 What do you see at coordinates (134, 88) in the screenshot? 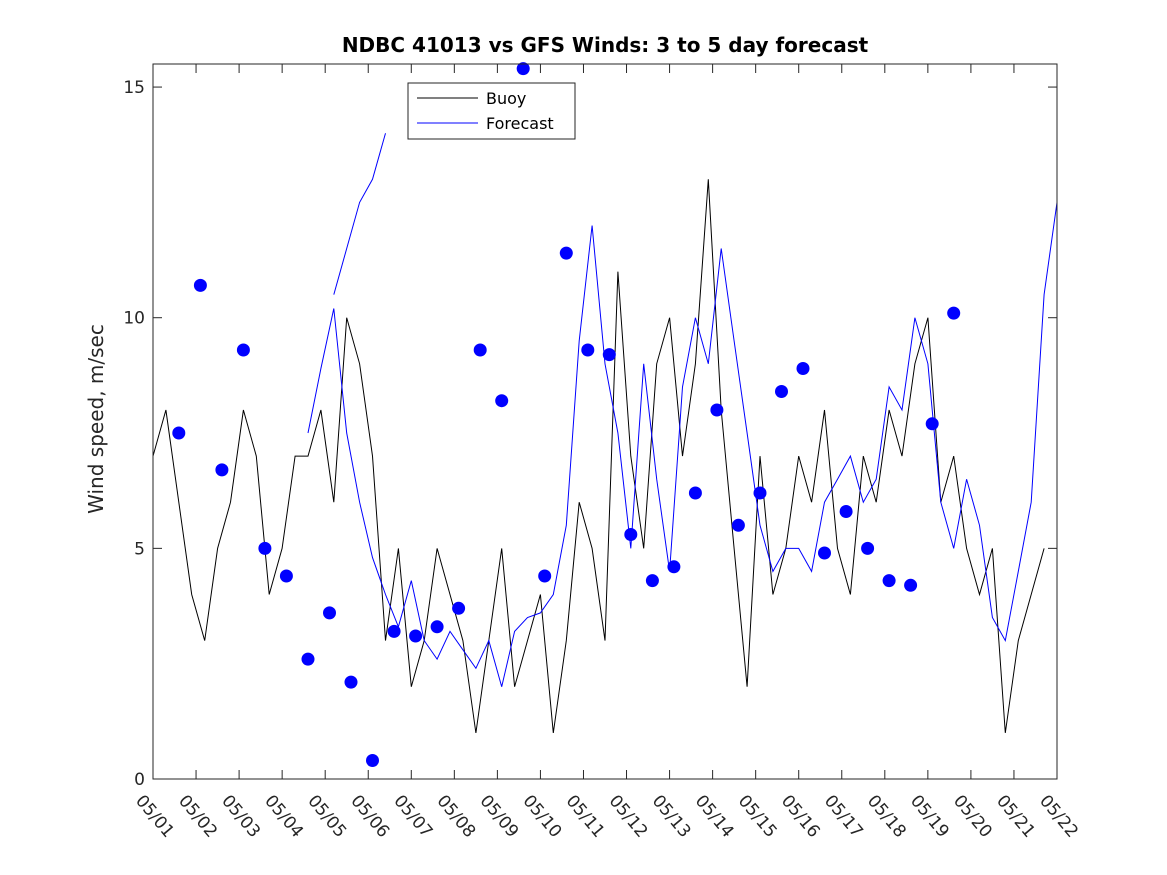
I see `y-tick-label: 15` at bounding box center [134, 88].